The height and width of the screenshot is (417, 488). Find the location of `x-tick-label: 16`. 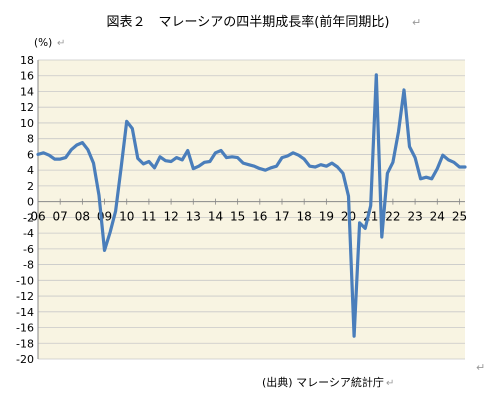

x-tick-label: 16 is located at coordinates (259, 217).